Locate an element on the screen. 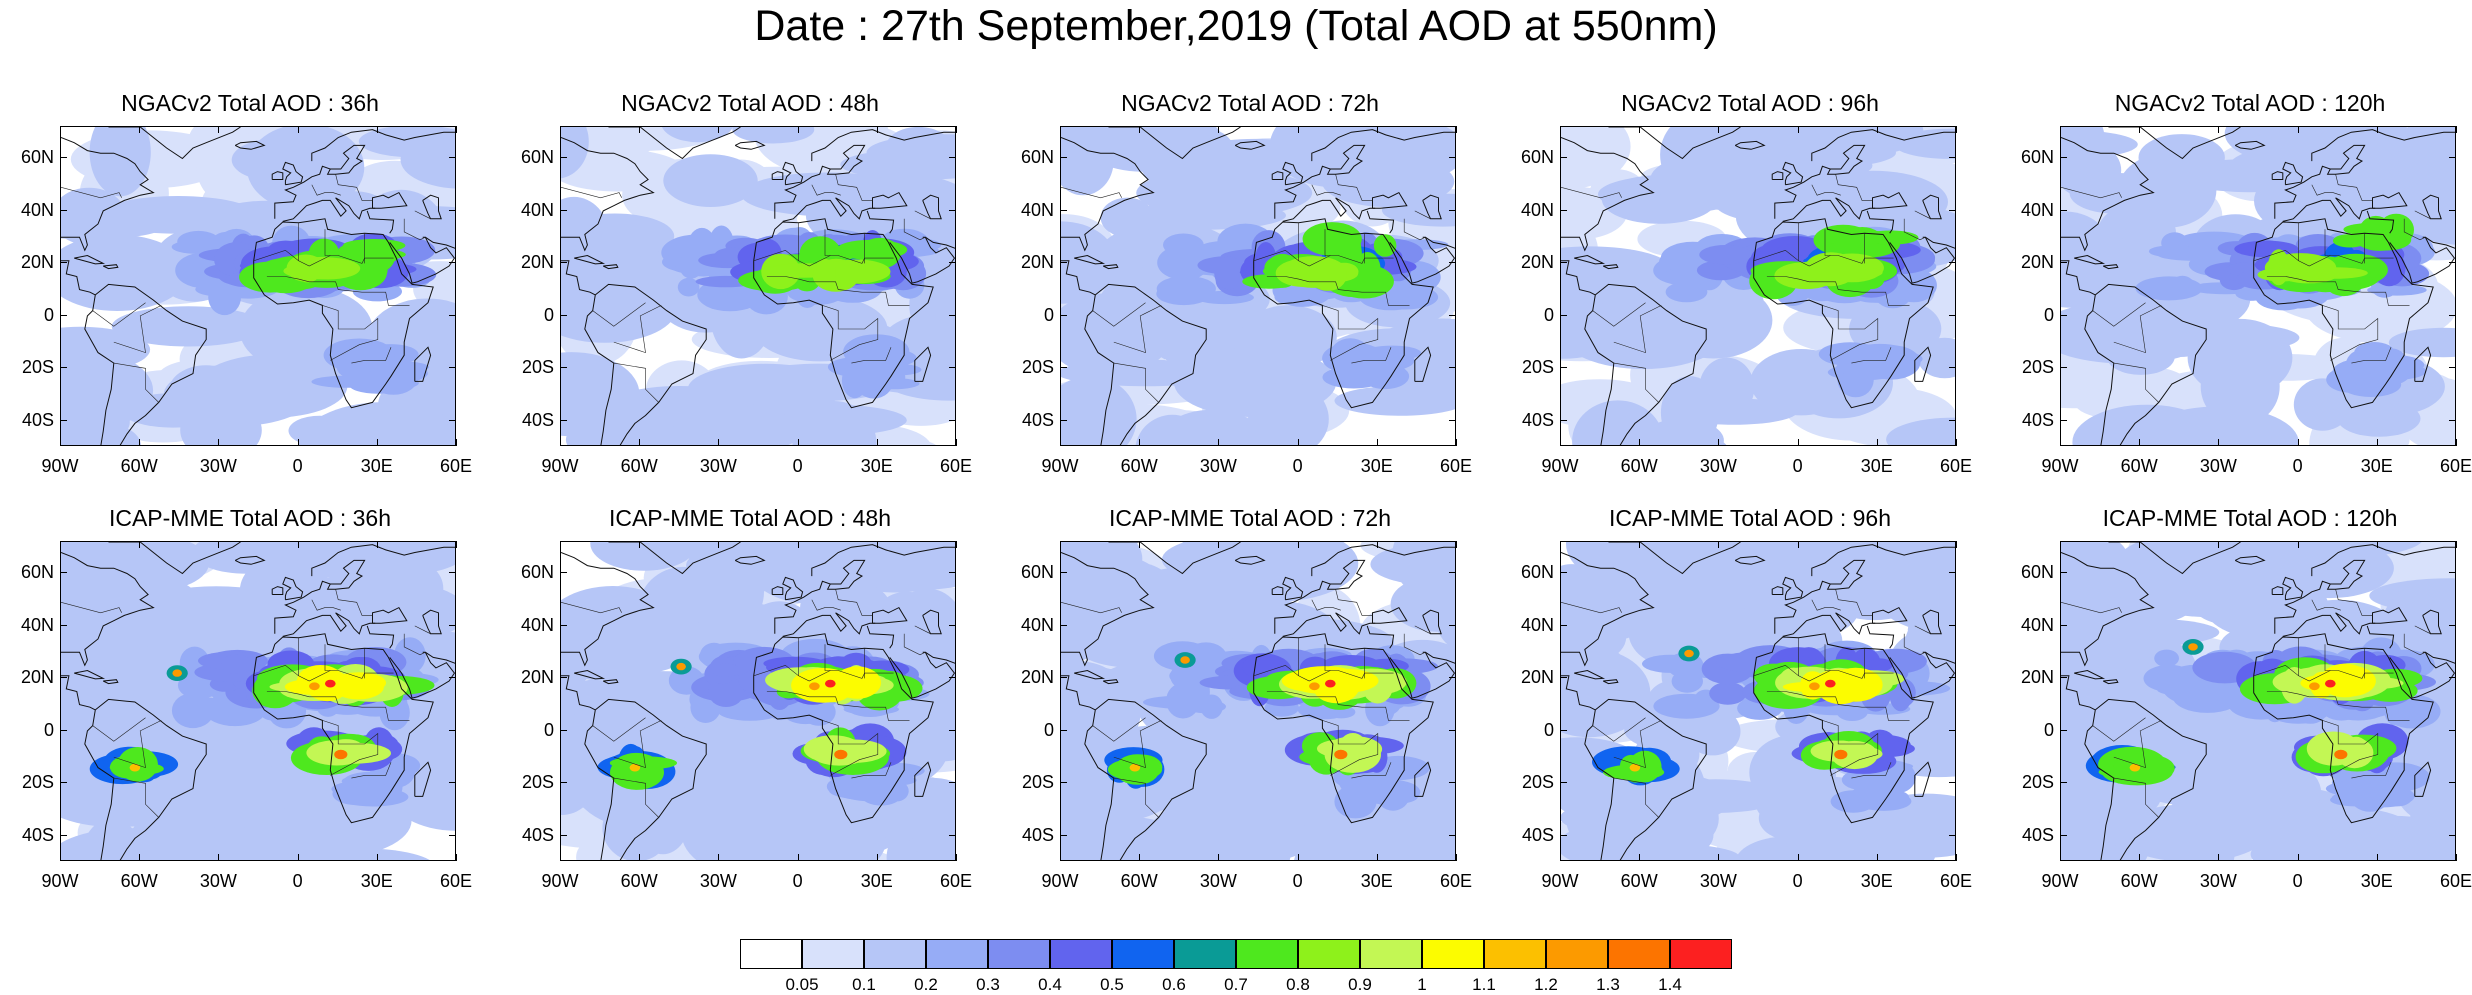  colorbar-label: 0.5 is located at coordinates (1112, 984).